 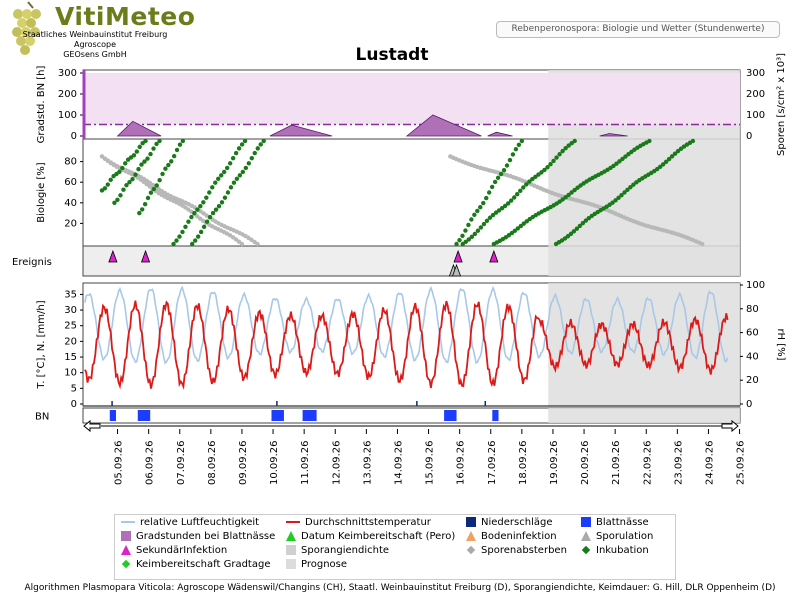 What do you see at coordinates (336, 462) in the screenshot?
I see `x-tick-label: 12.09.26` at bounding box center [336, 462].